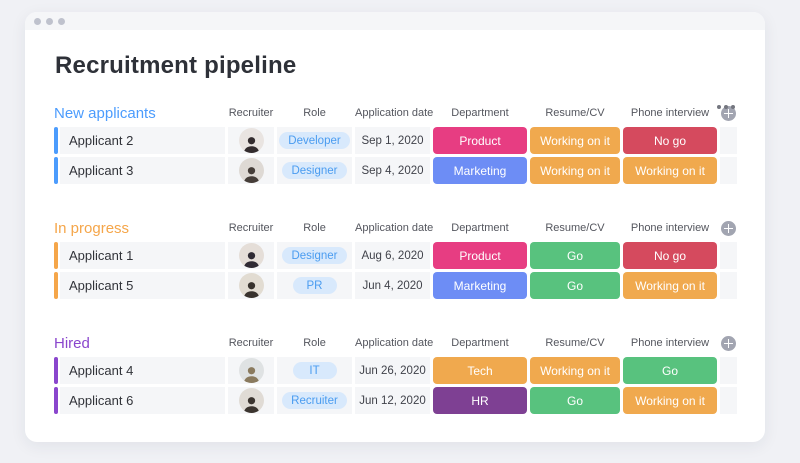 The height and width of the screenshot is (463, 800). I want to click on role-pill: IT, so click(314, 370).